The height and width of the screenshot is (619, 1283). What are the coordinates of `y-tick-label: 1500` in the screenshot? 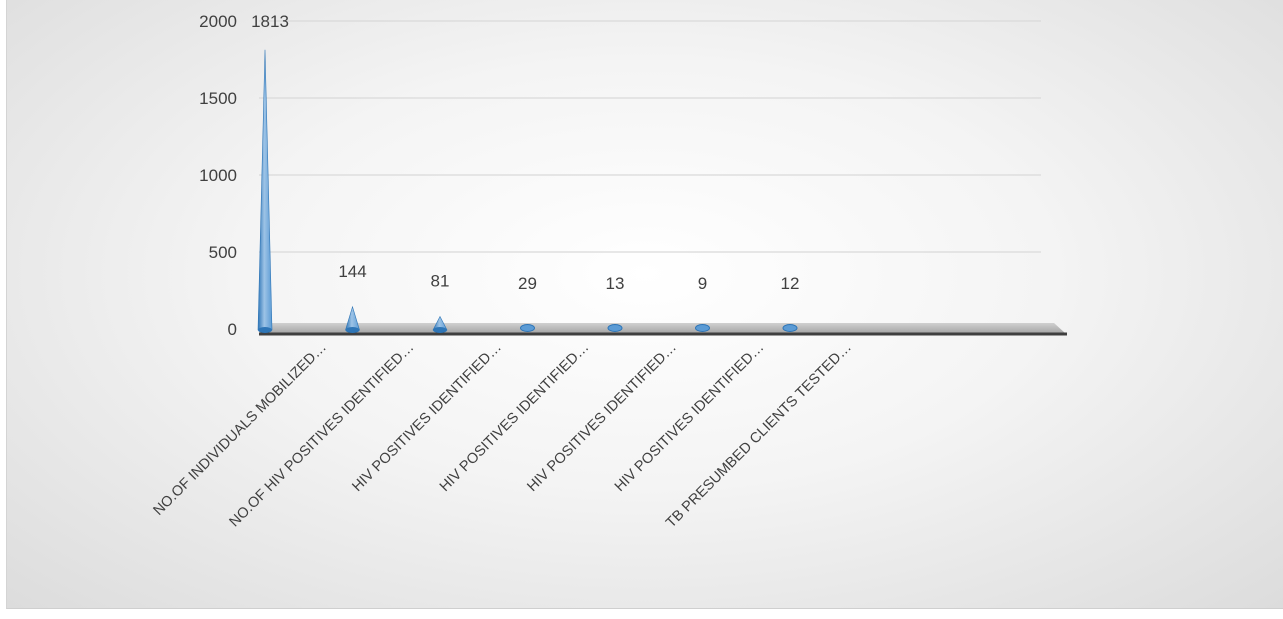 It's located at (218, 98).